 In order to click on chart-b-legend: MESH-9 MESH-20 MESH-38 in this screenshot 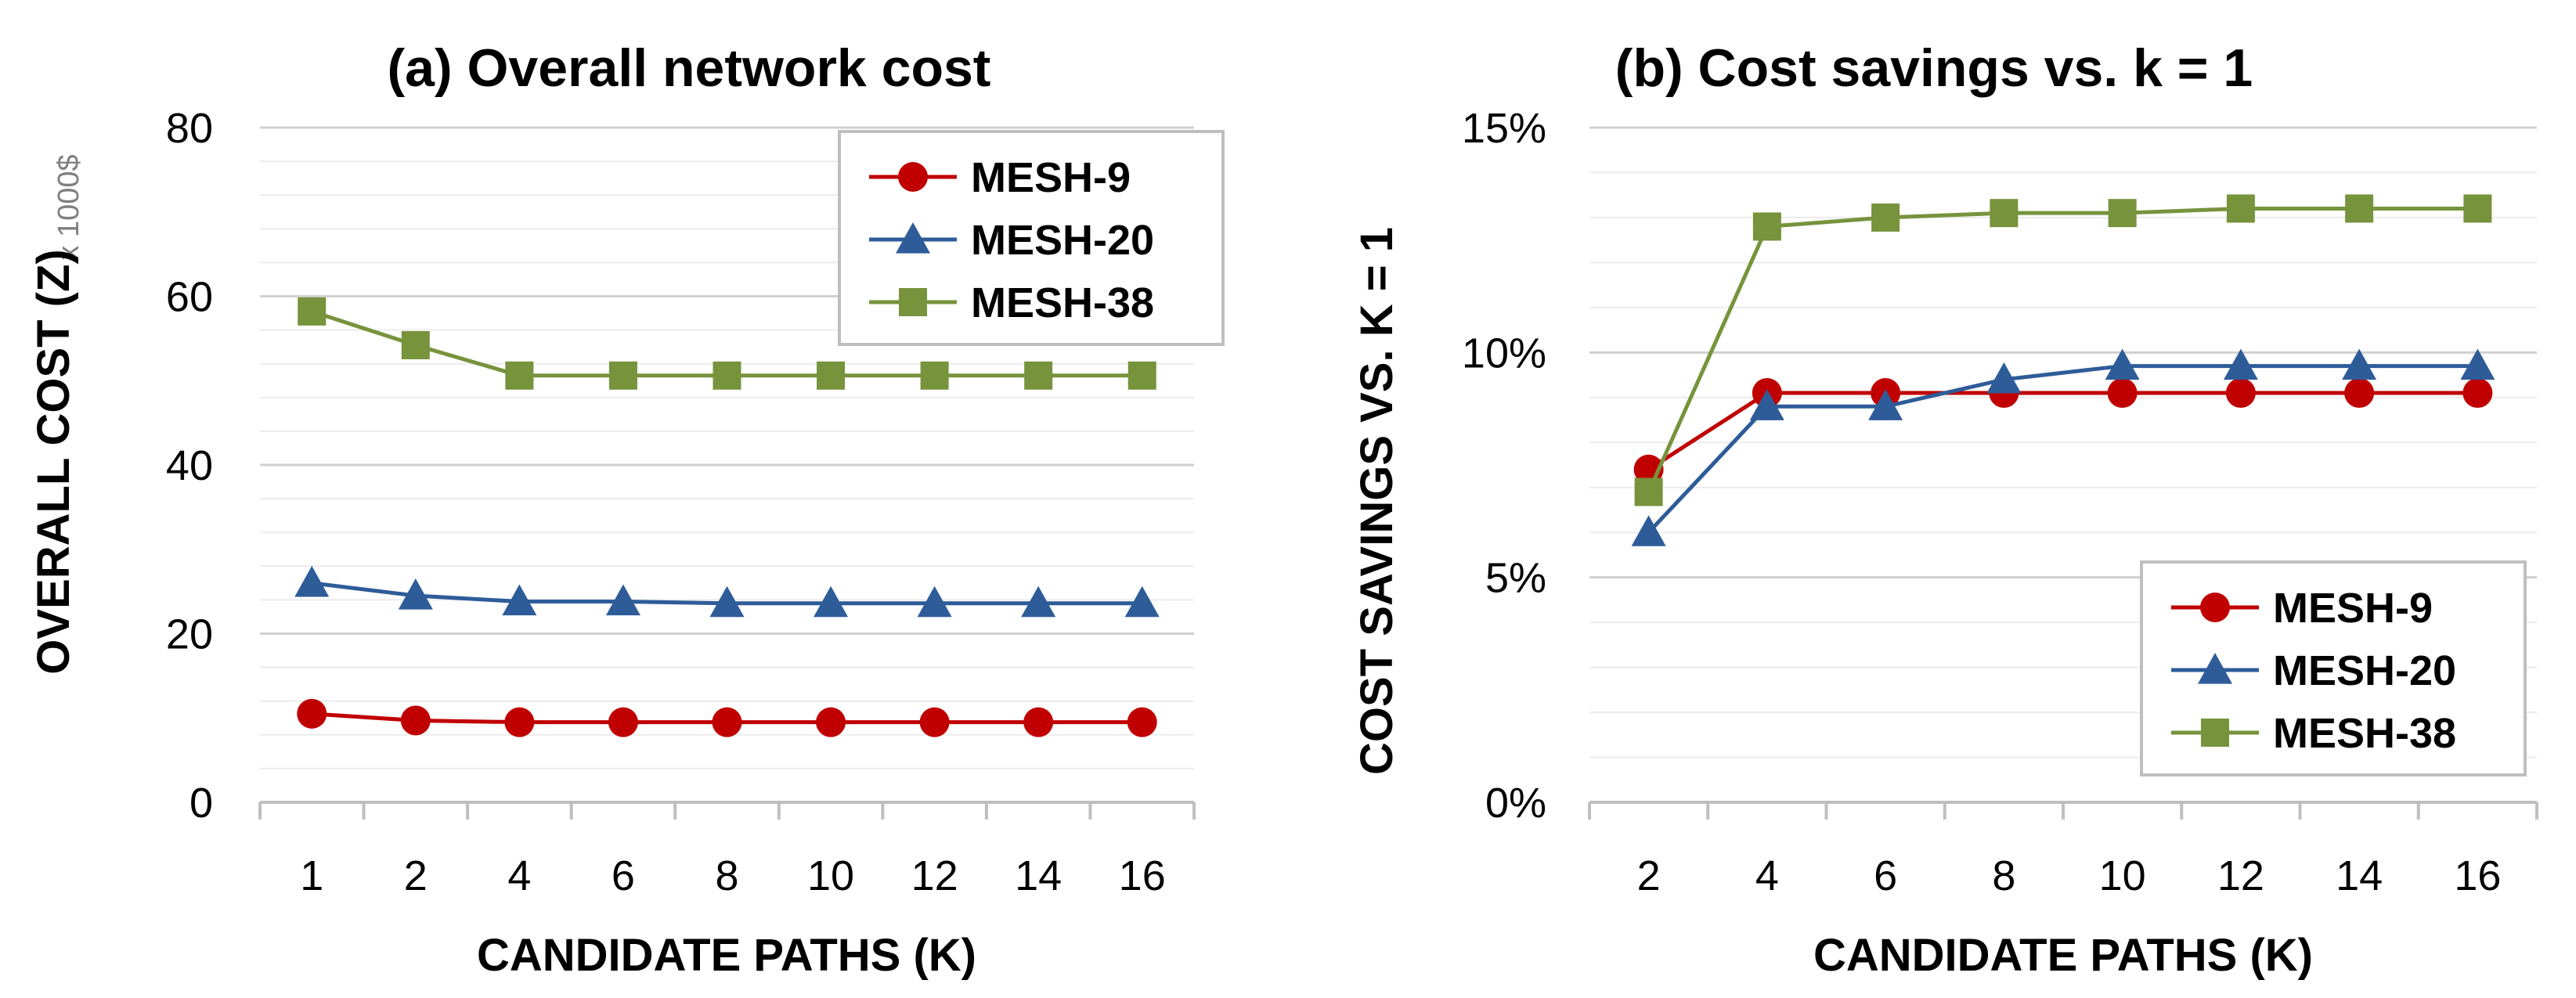, I will do `click(2333, 668)`.